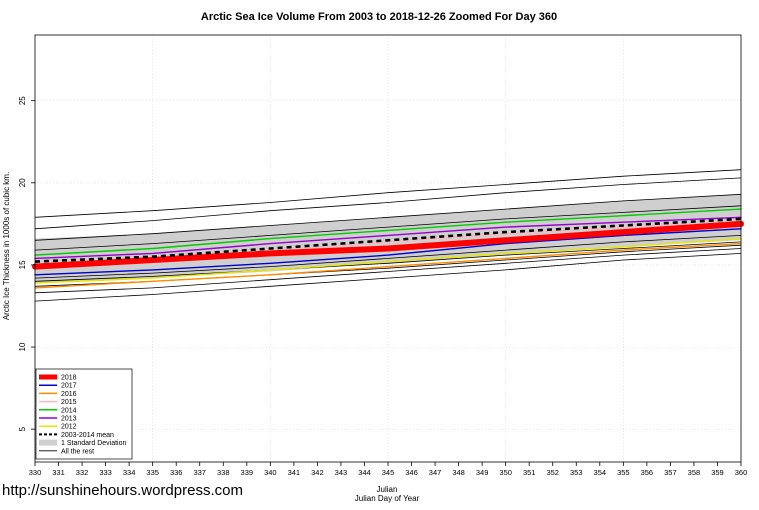  What do you see at coordinates (77, 451) in the screenshot?
I see `legend-label: All the rest` at bounding box center [77, 451].